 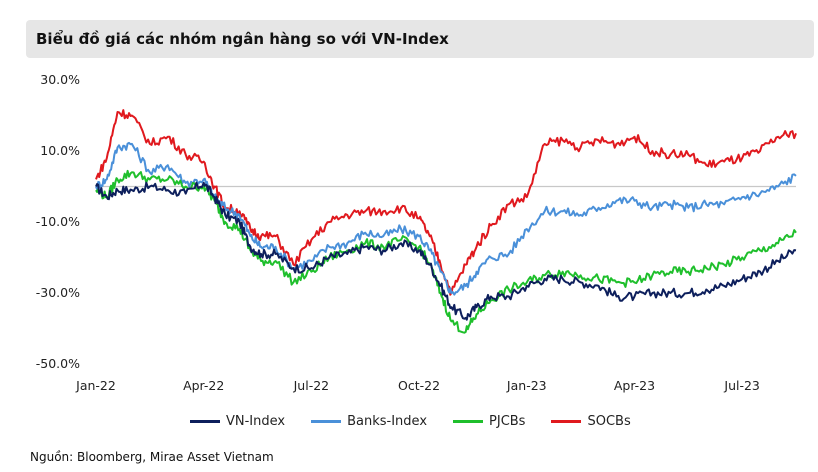 What do you see at coordinates (609, 421) in the screenshot?
I see `legend-label: SOCBs` at bounding box center [609, 421].